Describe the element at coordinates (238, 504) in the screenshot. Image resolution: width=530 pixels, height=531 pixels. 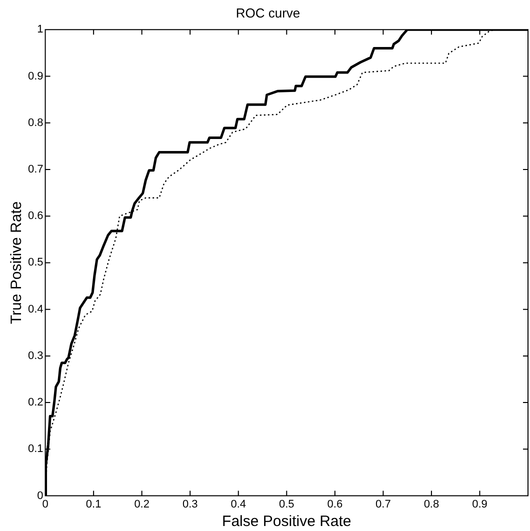
I see `x-tick-label: 0.4` at that location.